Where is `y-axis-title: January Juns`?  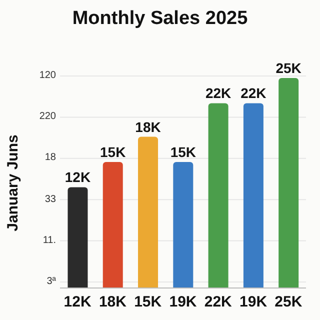 y-axis-title: January Juns is located at coordinates (13, 183).